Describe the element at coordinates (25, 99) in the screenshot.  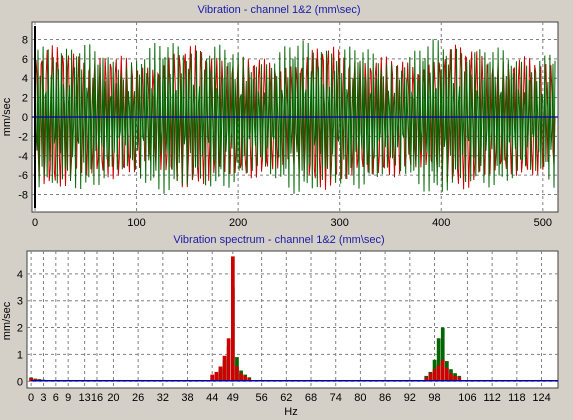
I see `waveform-y-tick-label: 2` at that location.